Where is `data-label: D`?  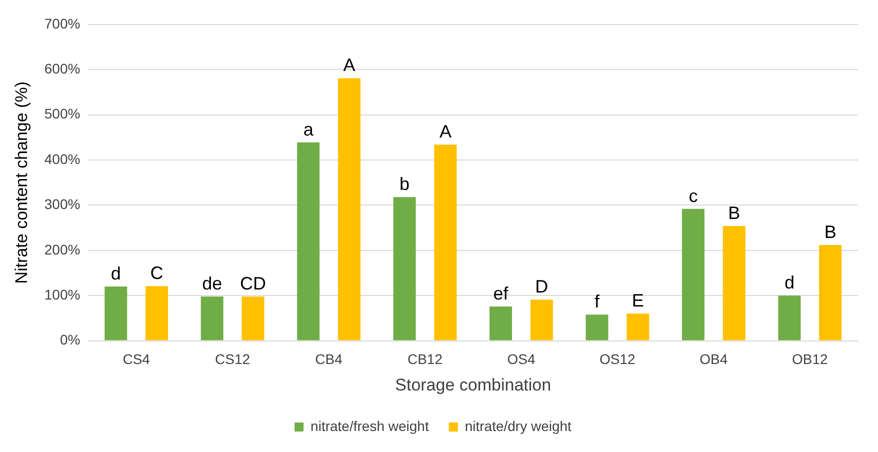
data-label: D is located at coordinates (541, 286).